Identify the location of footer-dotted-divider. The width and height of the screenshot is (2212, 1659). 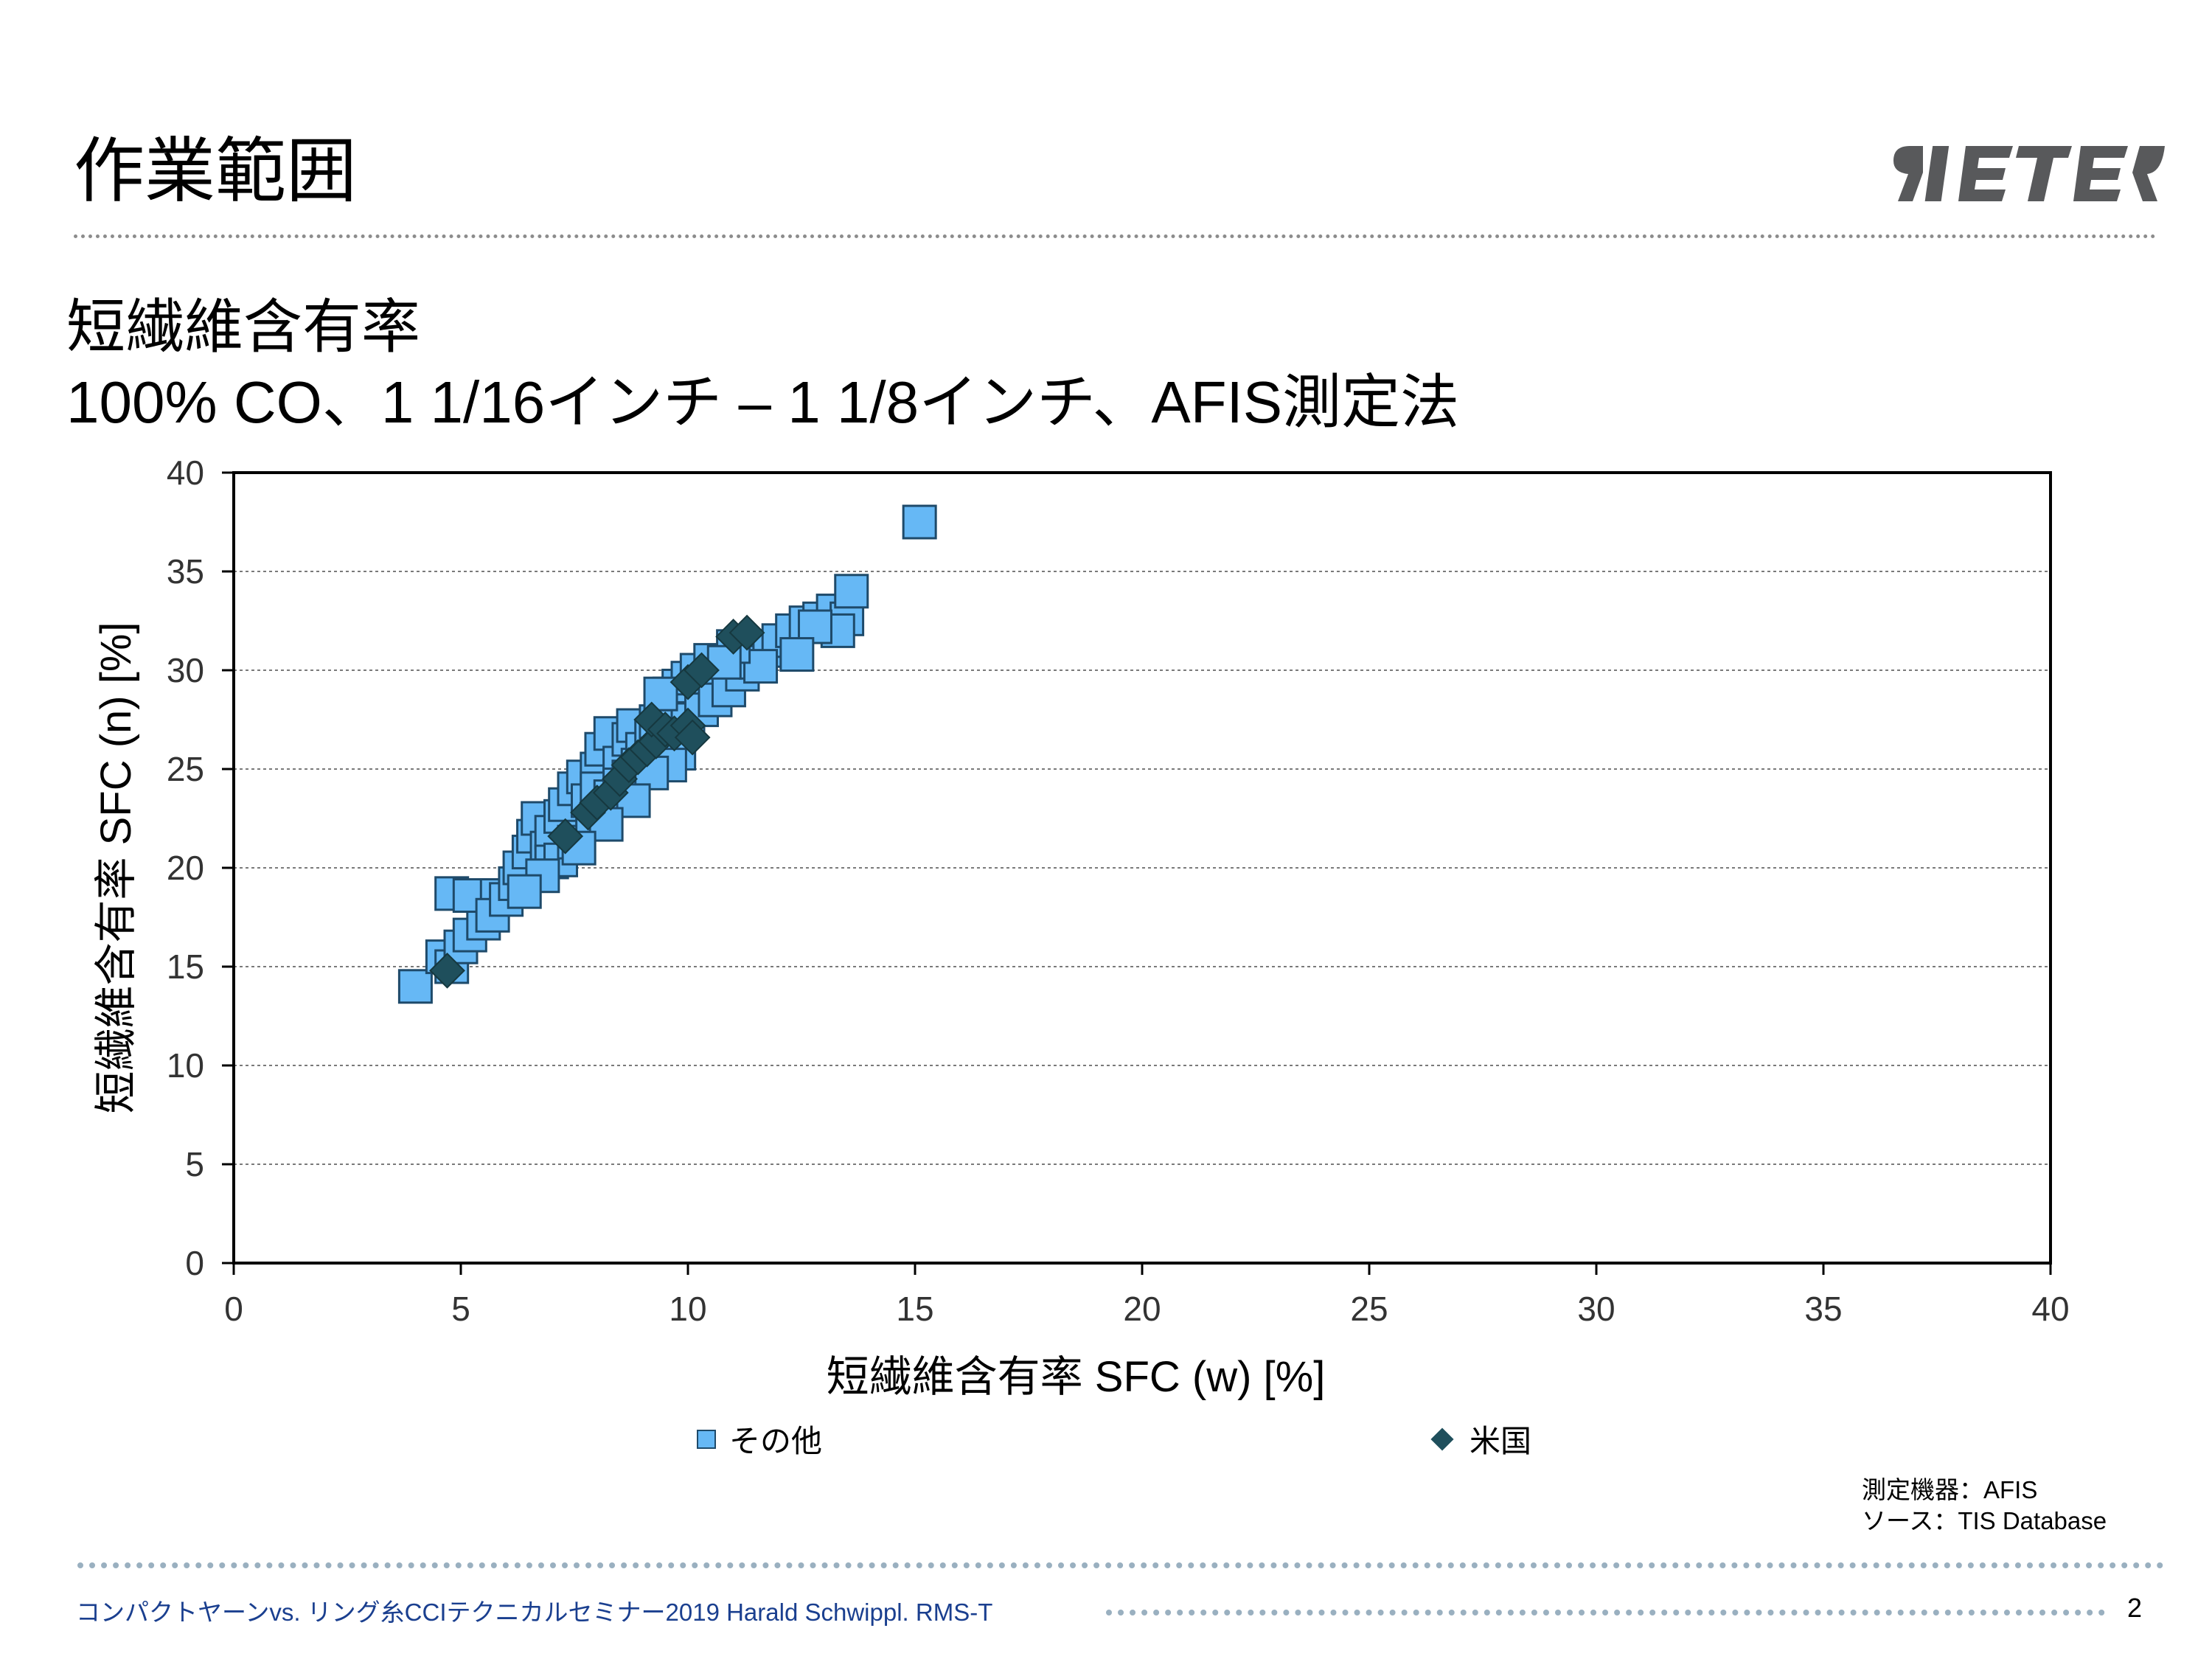
(1120, 1565).